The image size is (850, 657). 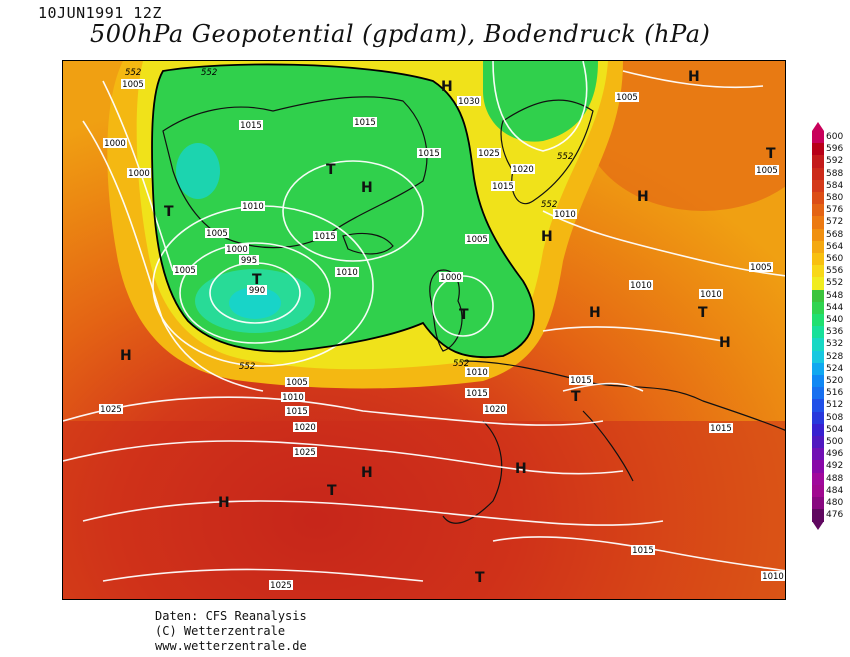 What do you see at coordinates (830, 479) in the screenshot?
I see `legend-entry: 488` at bounding box center [830, 479].